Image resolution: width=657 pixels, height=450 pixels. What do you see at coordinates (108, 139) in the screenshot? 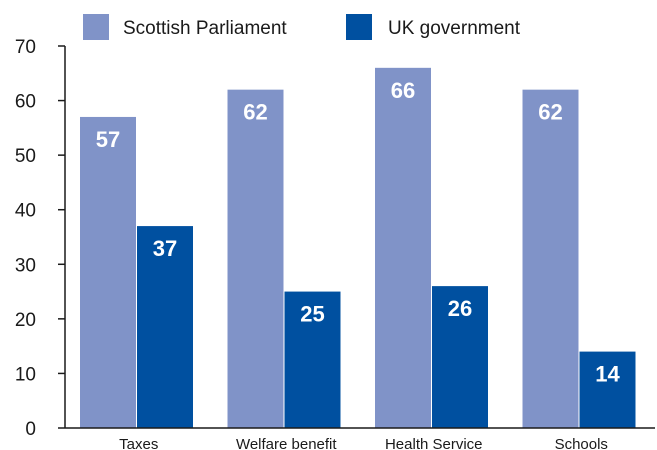
I see `data-label: 57` at bounding box center [108, 139].